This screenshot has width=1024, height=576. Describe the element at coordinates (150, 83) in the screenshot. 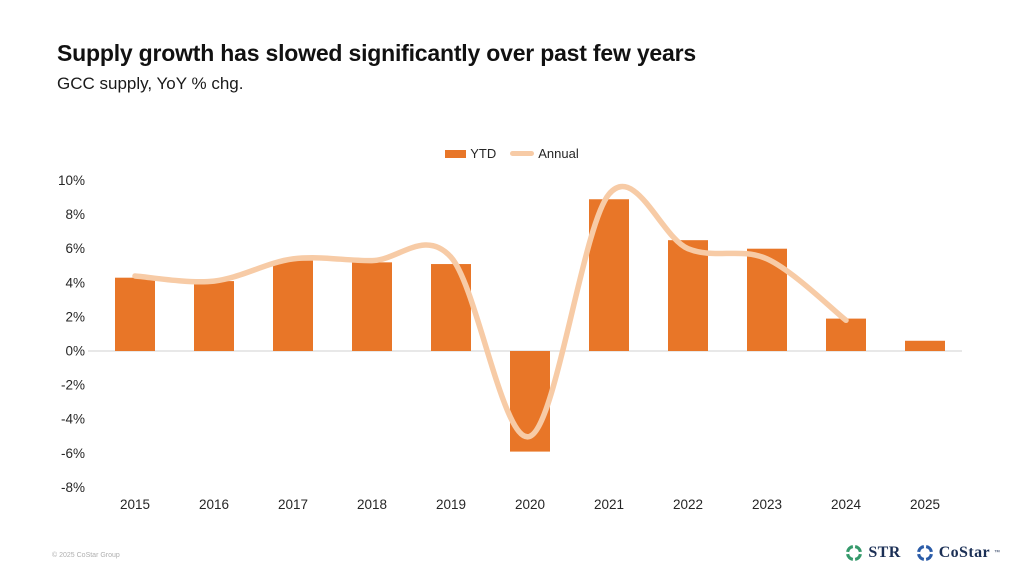

I see `page-subtitle: GCC supply, YoY % chg.` at that location.